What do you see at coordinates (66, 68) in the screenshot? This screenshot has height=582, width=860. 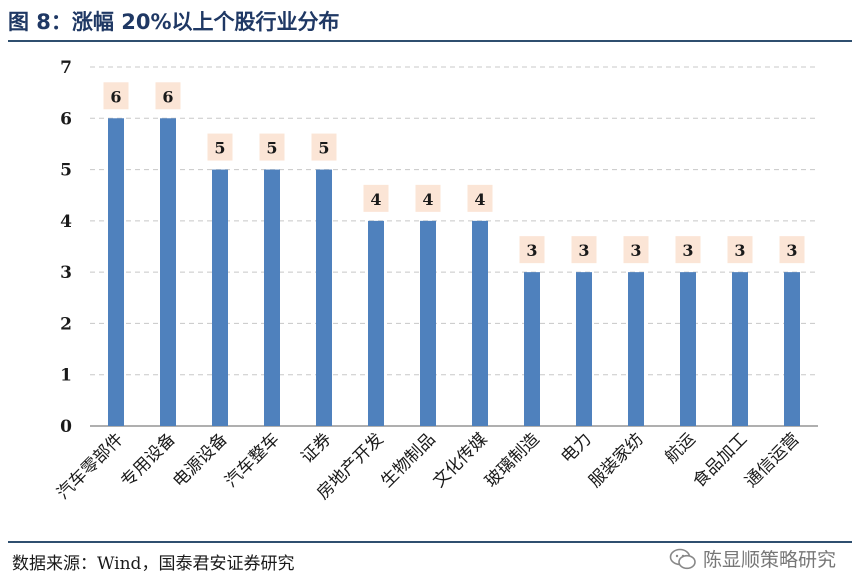 I see `y-tick-label: 7` at bounding box center [66, 68].